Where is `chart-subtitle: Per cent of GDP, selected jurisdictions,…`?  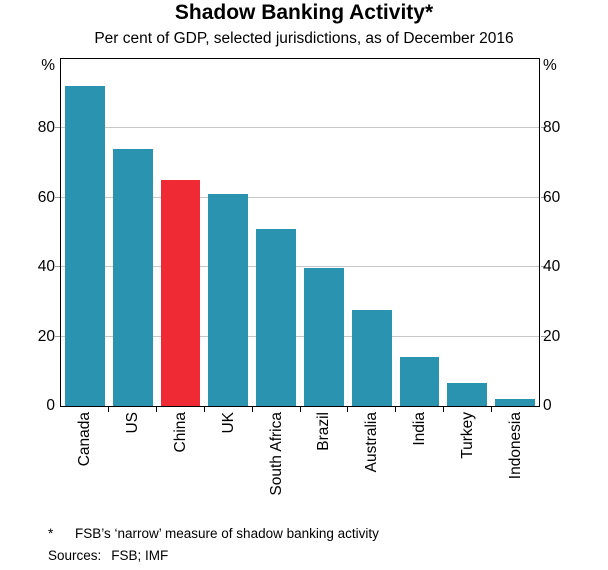 chart-subtitle: Per cent of GDP, selected jurisdictions,… is located at coordinates (304, 38).